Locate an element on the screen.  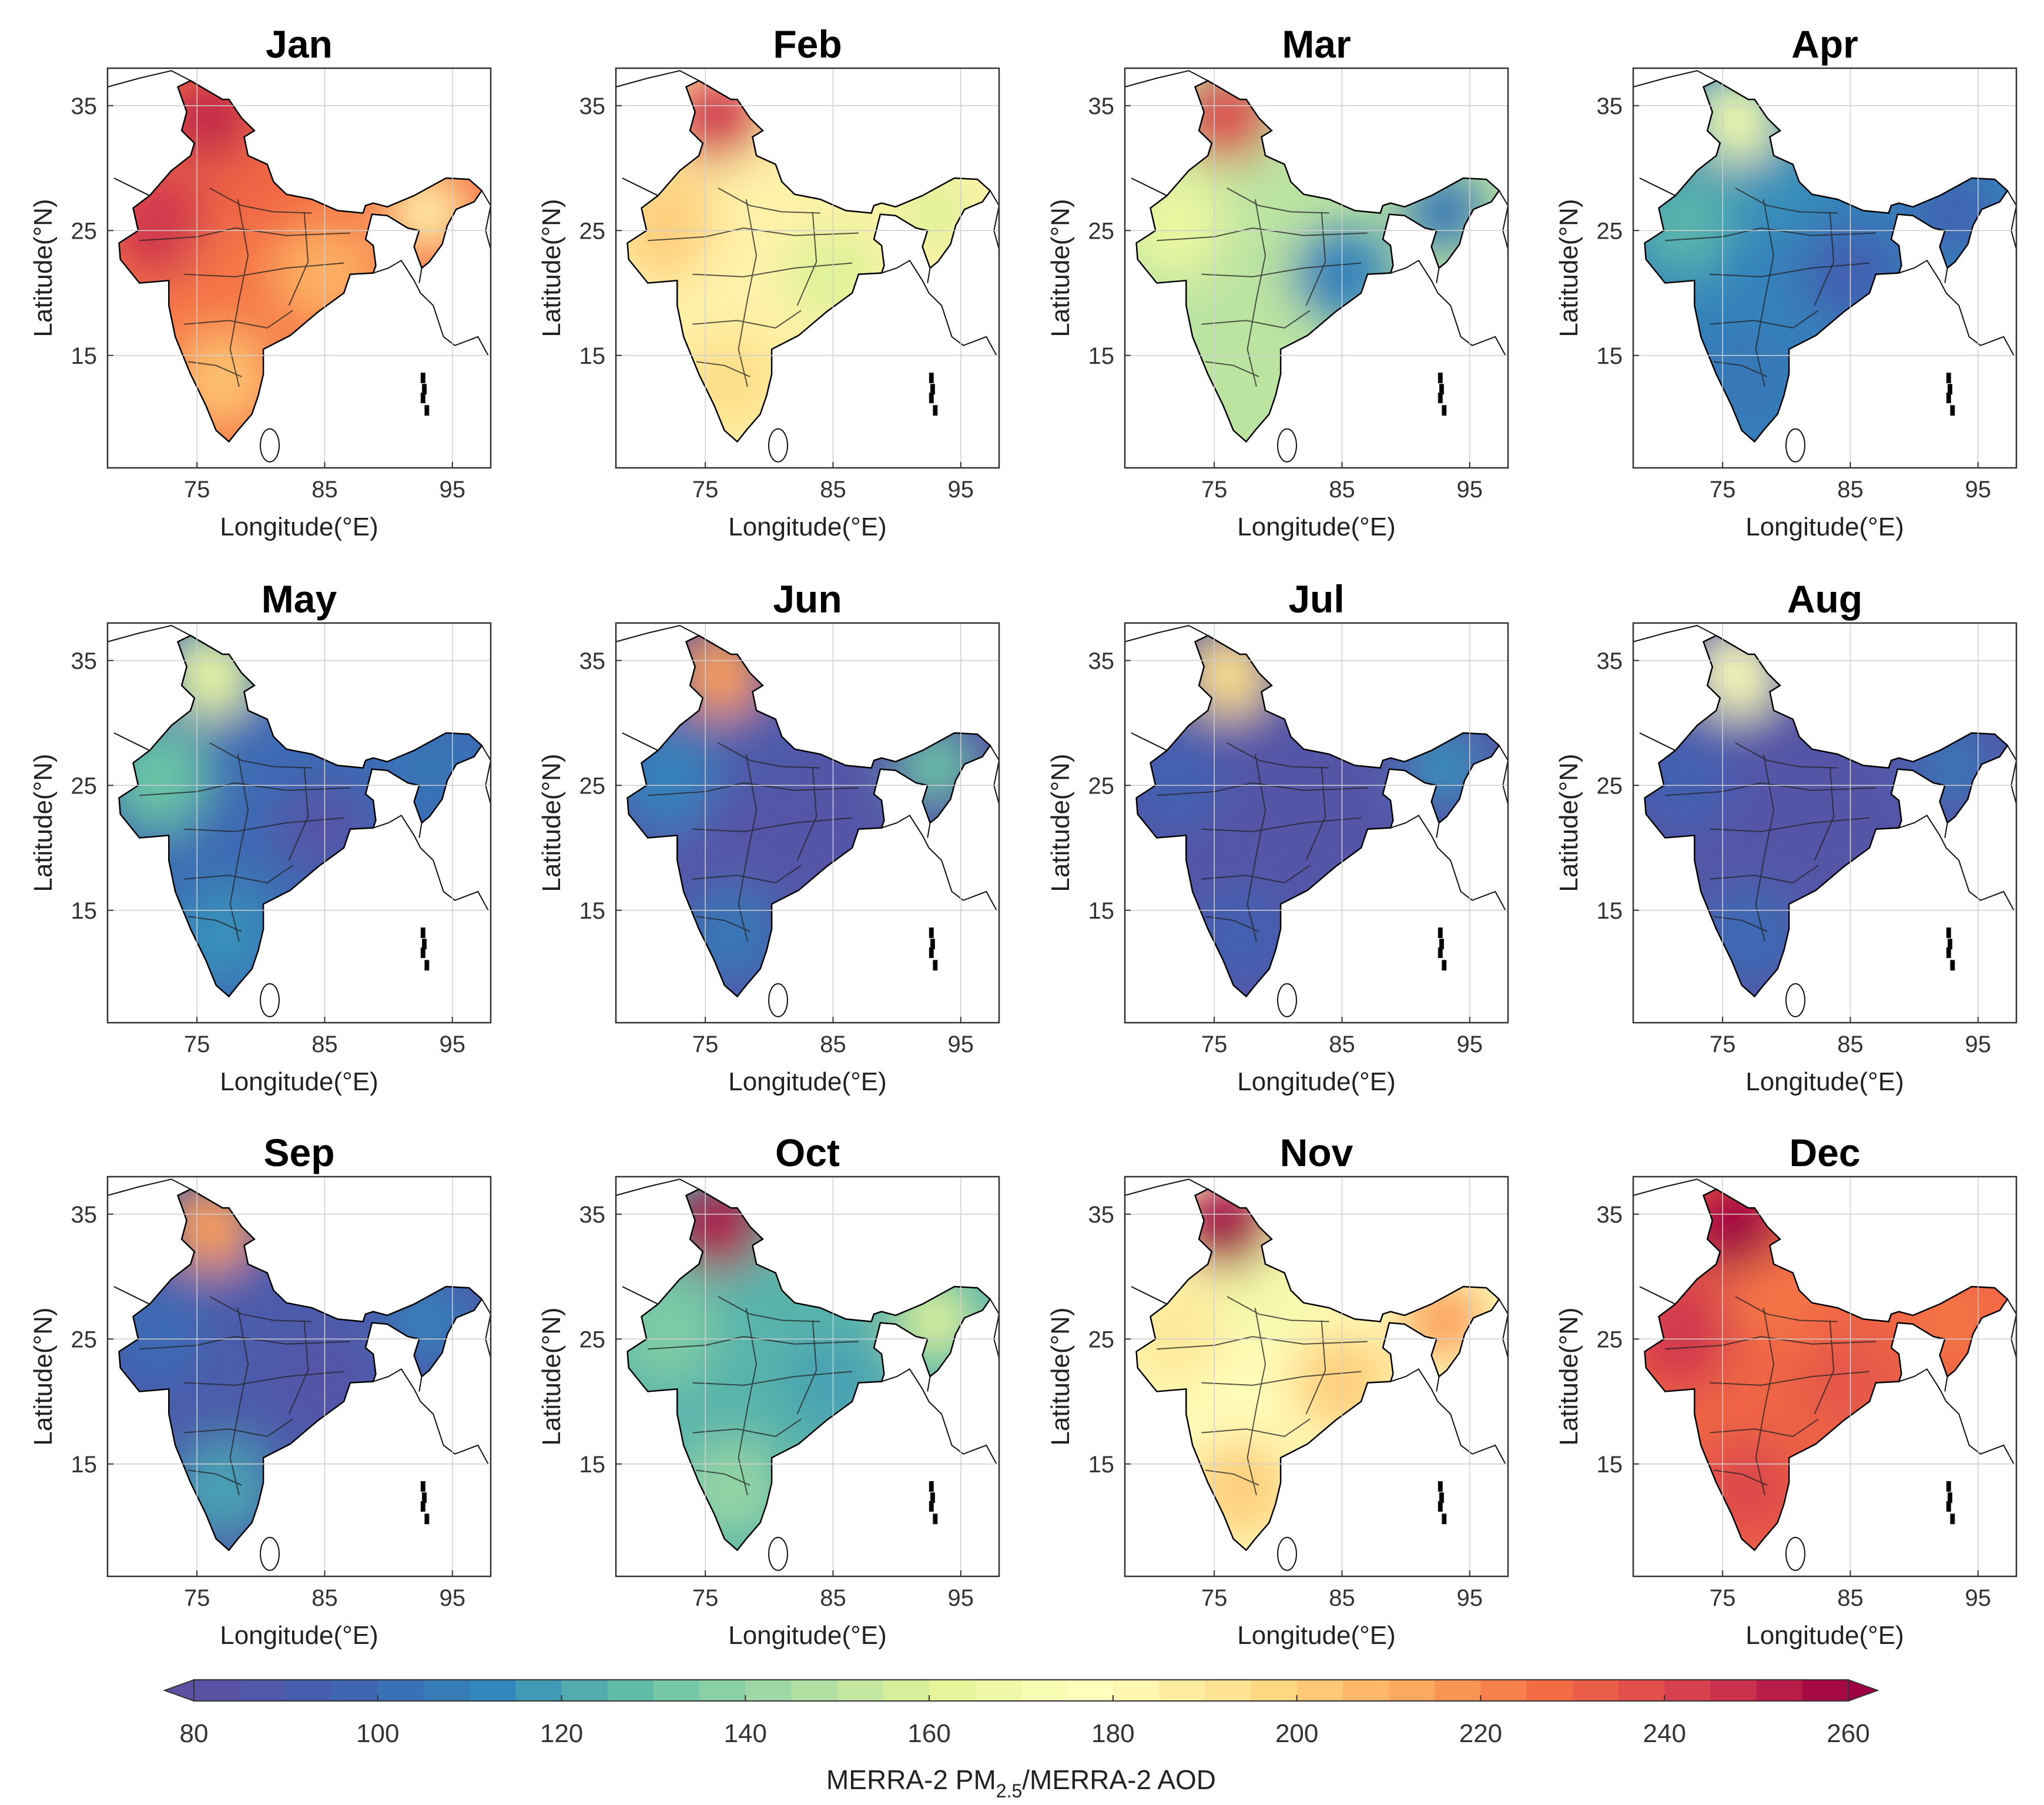
panel-title: Aug is located at coordinates (1824, 599).